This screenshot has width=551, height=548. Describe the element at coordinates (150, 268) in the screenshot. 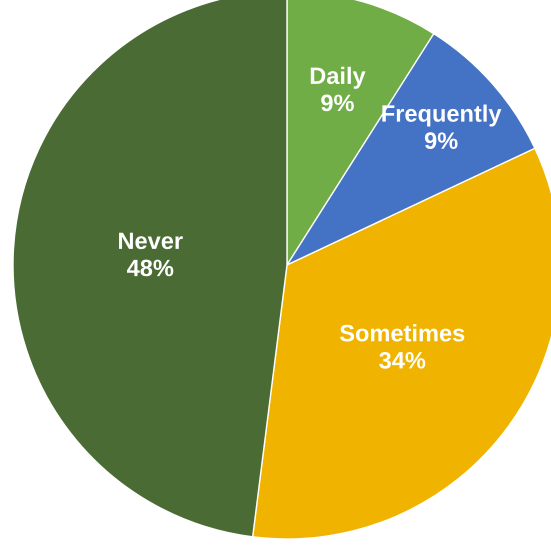

I see `data-label: 48%` at that location.